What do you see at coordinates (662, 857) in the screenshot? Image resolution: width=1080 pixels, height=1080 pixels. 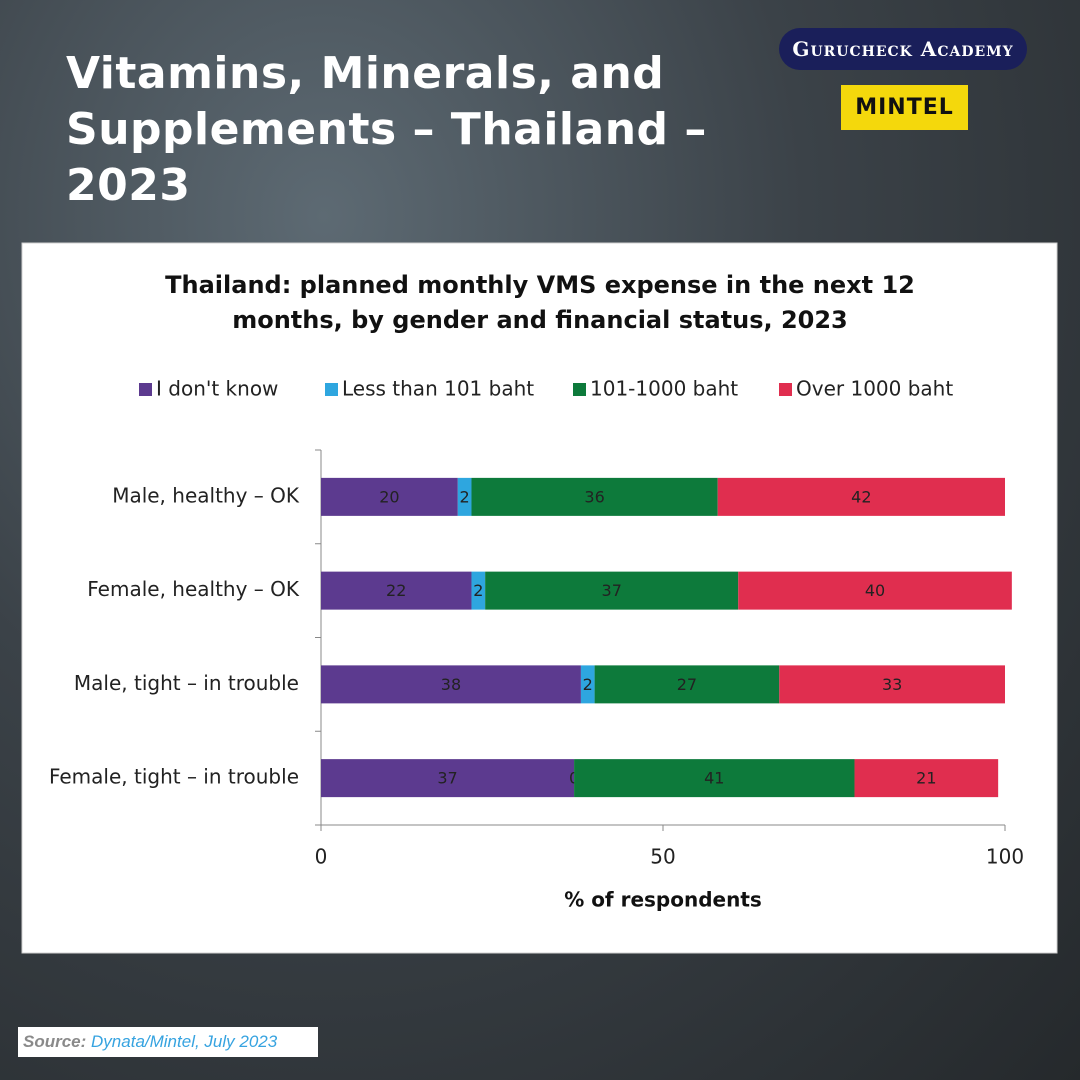 I see `x-tick-label: 50` at bounding box center [662, 857].